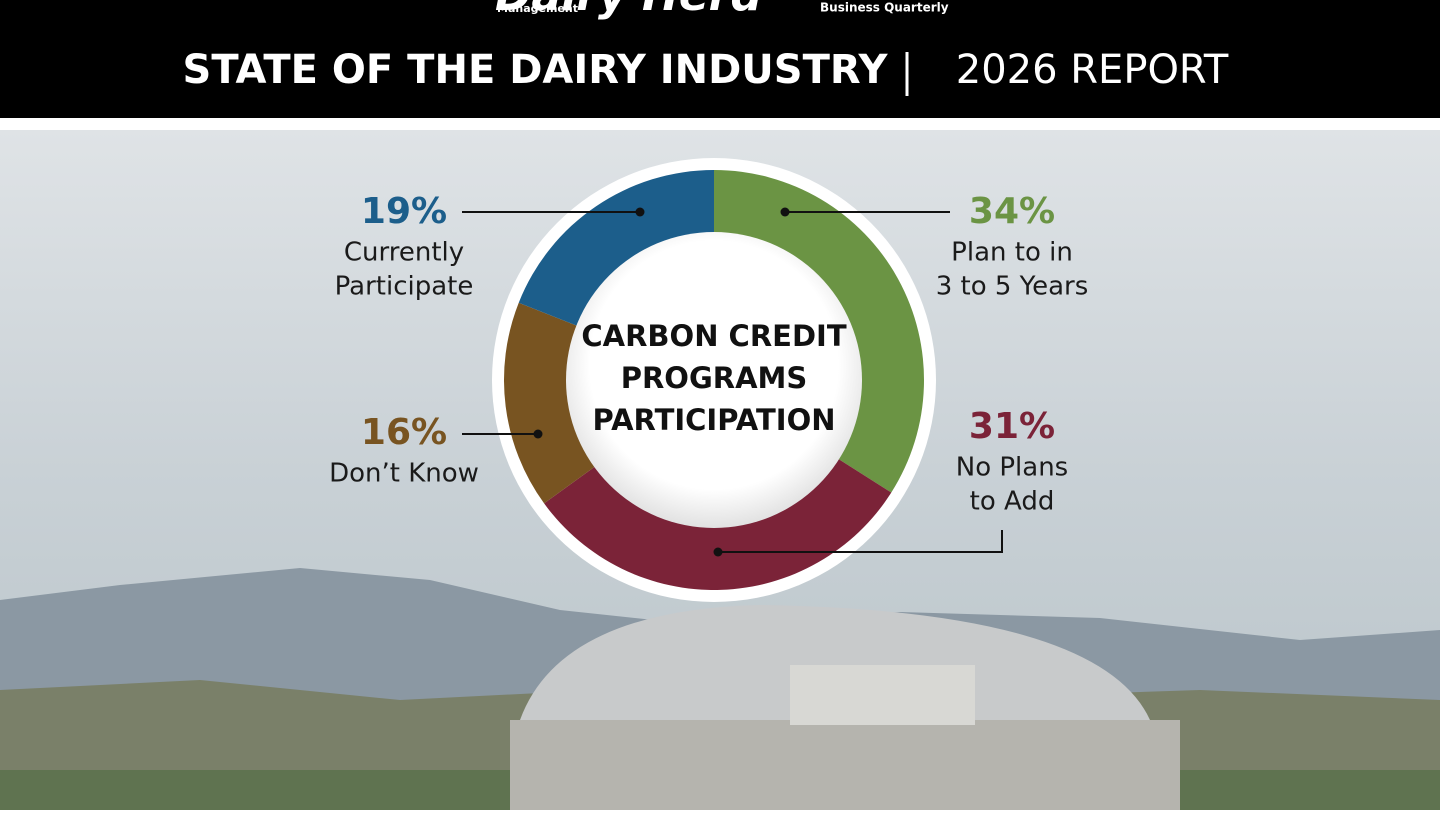  What do you see at coordinates (1012, 502) in the screenshot?
I see `category-label: to Add` at bounding box center [1012, 502].